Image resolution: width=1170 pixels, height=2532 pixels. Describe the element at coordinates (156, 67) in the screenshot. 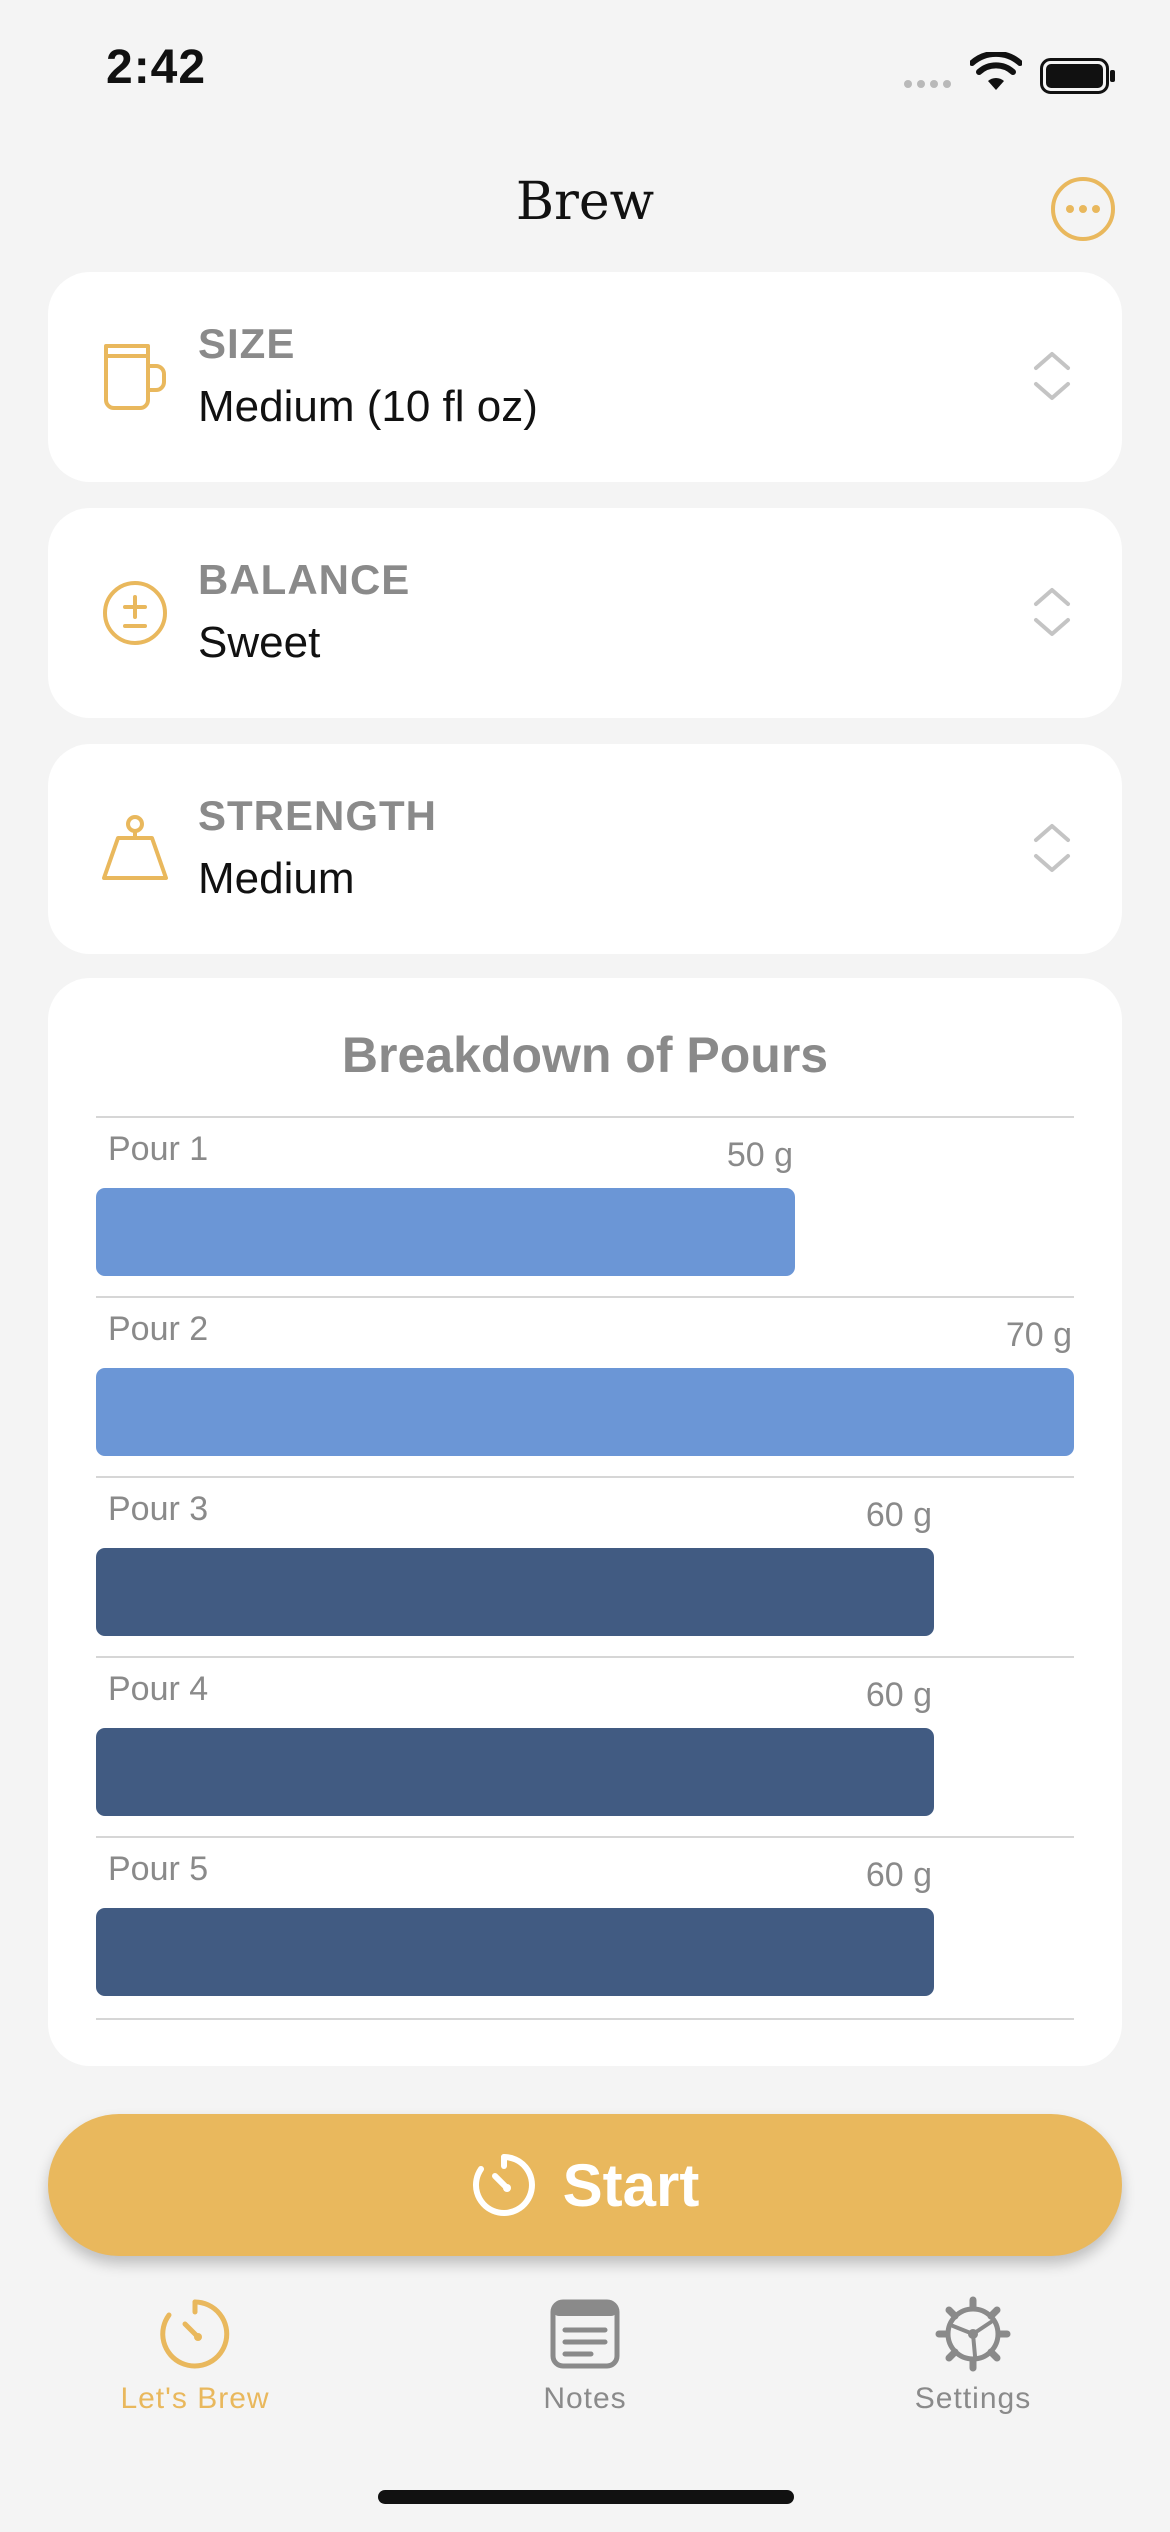

I see `status-time: 2:42` at that location.